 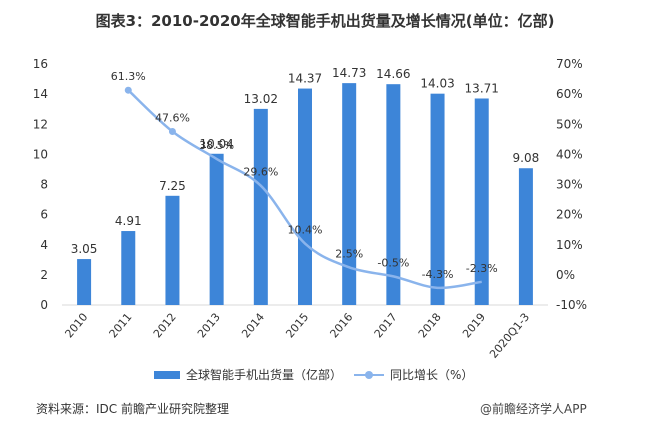 What do you see at coordinates (569, 124) in the screenshot?
I see `y-right-tick-label: 50%` at bounding box center [569, 124].